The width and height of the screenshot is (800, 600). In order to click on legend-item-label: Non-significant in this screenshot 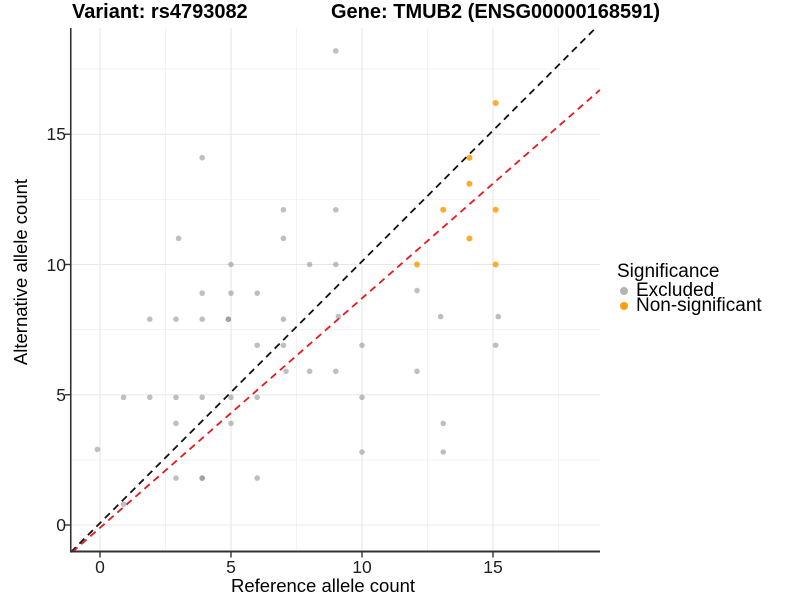, I will do `click(699, 305)`.